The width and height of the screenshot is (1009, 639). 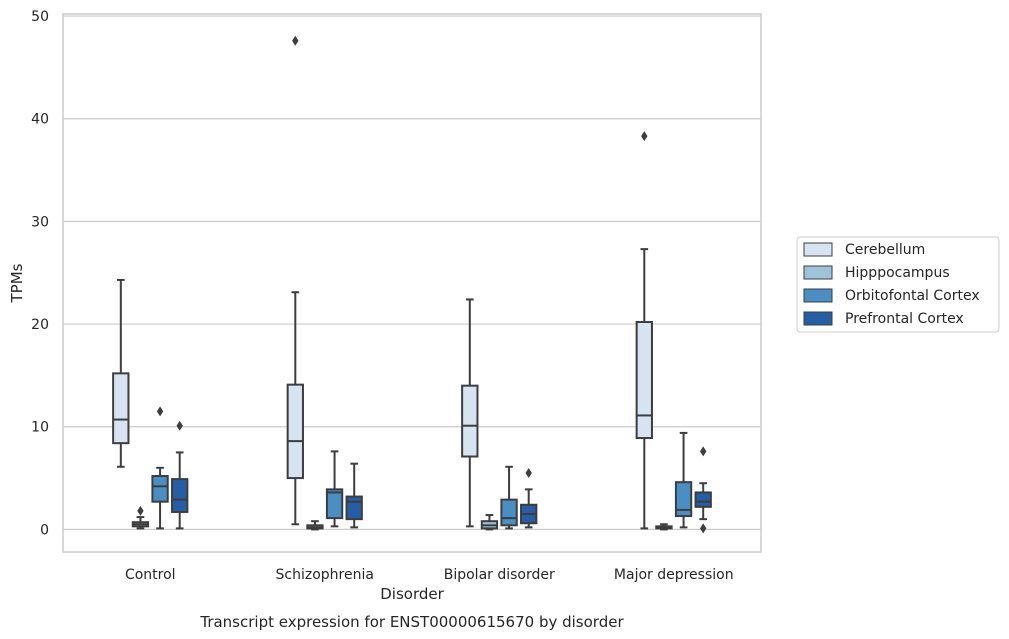 I want to click on x-tick-label: Bipolar disorder, so click(x=499, y=575).